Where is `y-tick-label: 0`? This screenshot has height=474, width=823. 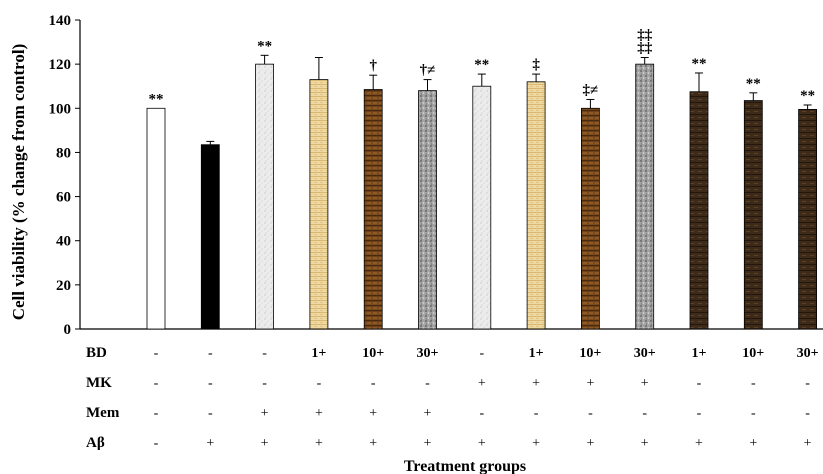 y-tick-label: 0 is located at coordinates (68, 330).